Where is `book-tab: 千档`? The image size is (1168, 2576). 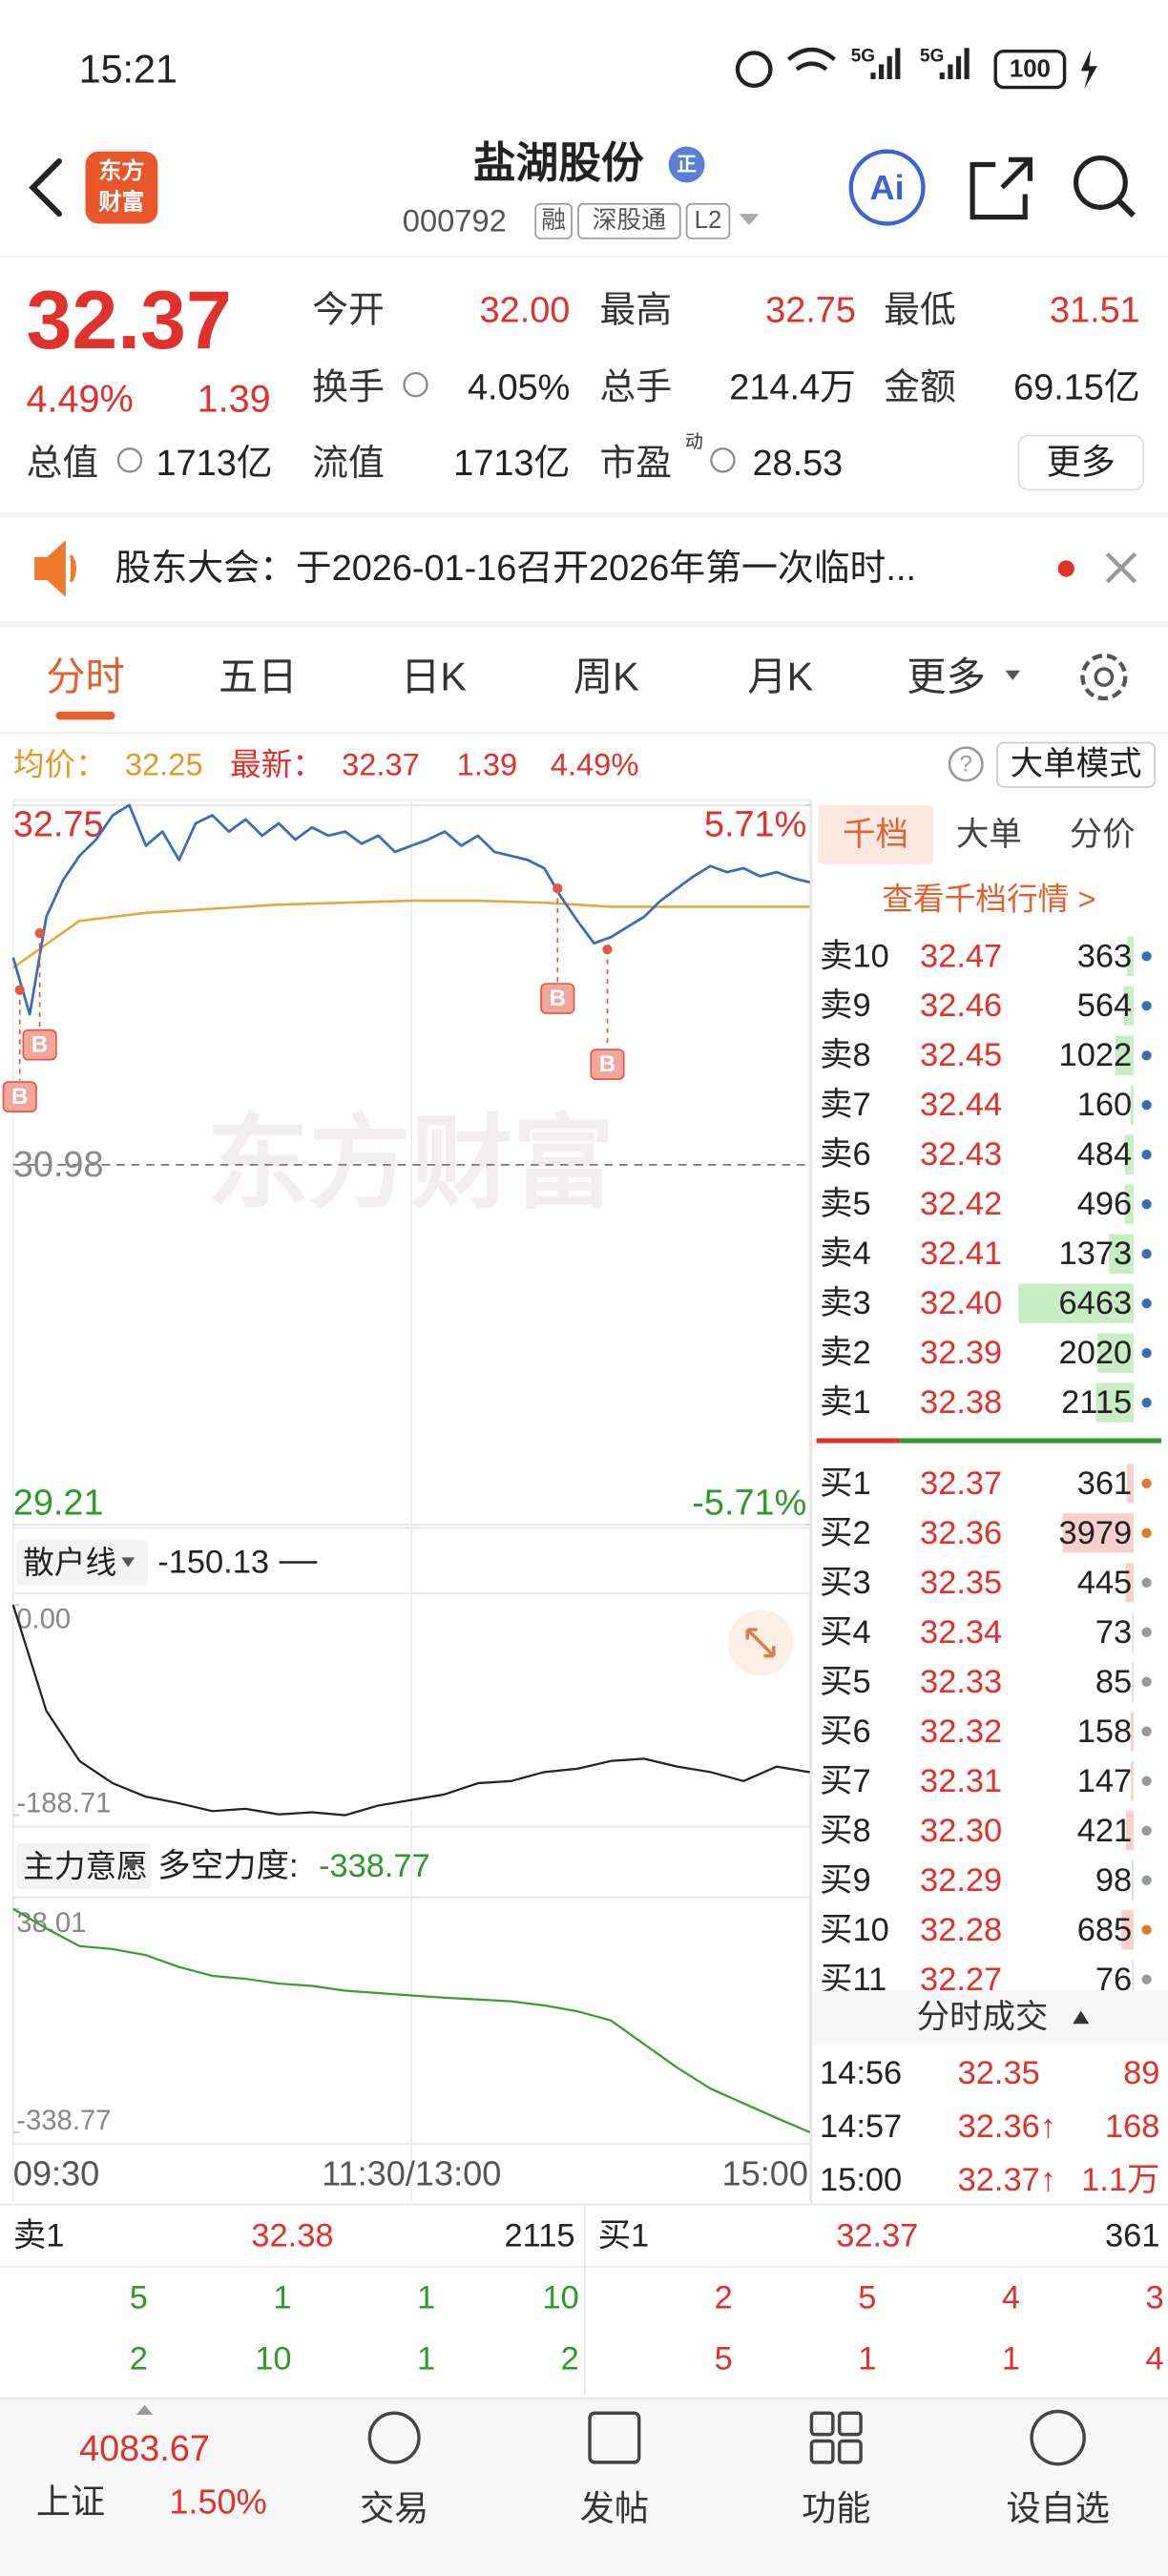 book-tab: 千档 is located at coordinates (875, 835).